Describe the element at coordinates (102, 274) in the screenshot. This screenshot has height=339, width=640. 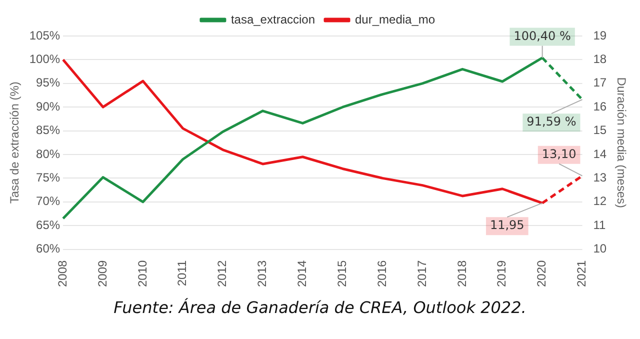
I see `x-tick-label: 2009` at that location.